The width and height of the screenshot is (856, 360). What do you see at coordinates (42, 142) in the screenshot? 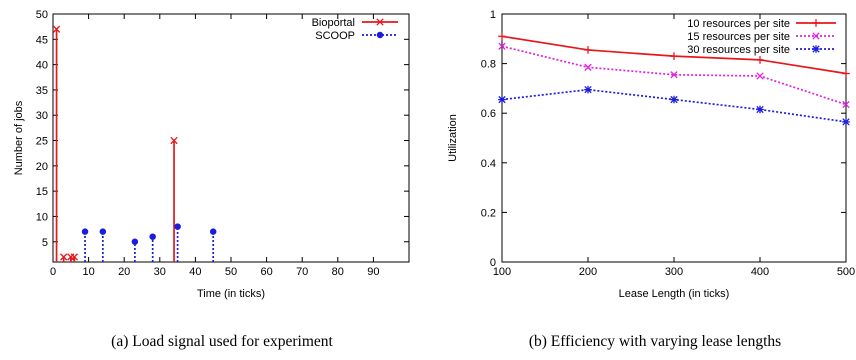
I see `y-tick-label: 25` at bounding box center [42, 142].